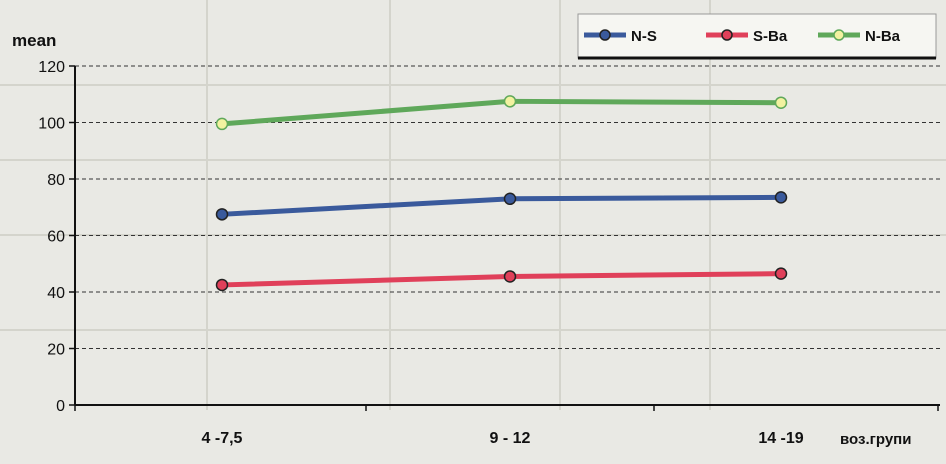  Describe the element at coordinates (839, 35) in the screenshot. I see `legend-marker-n-ba` at that location.